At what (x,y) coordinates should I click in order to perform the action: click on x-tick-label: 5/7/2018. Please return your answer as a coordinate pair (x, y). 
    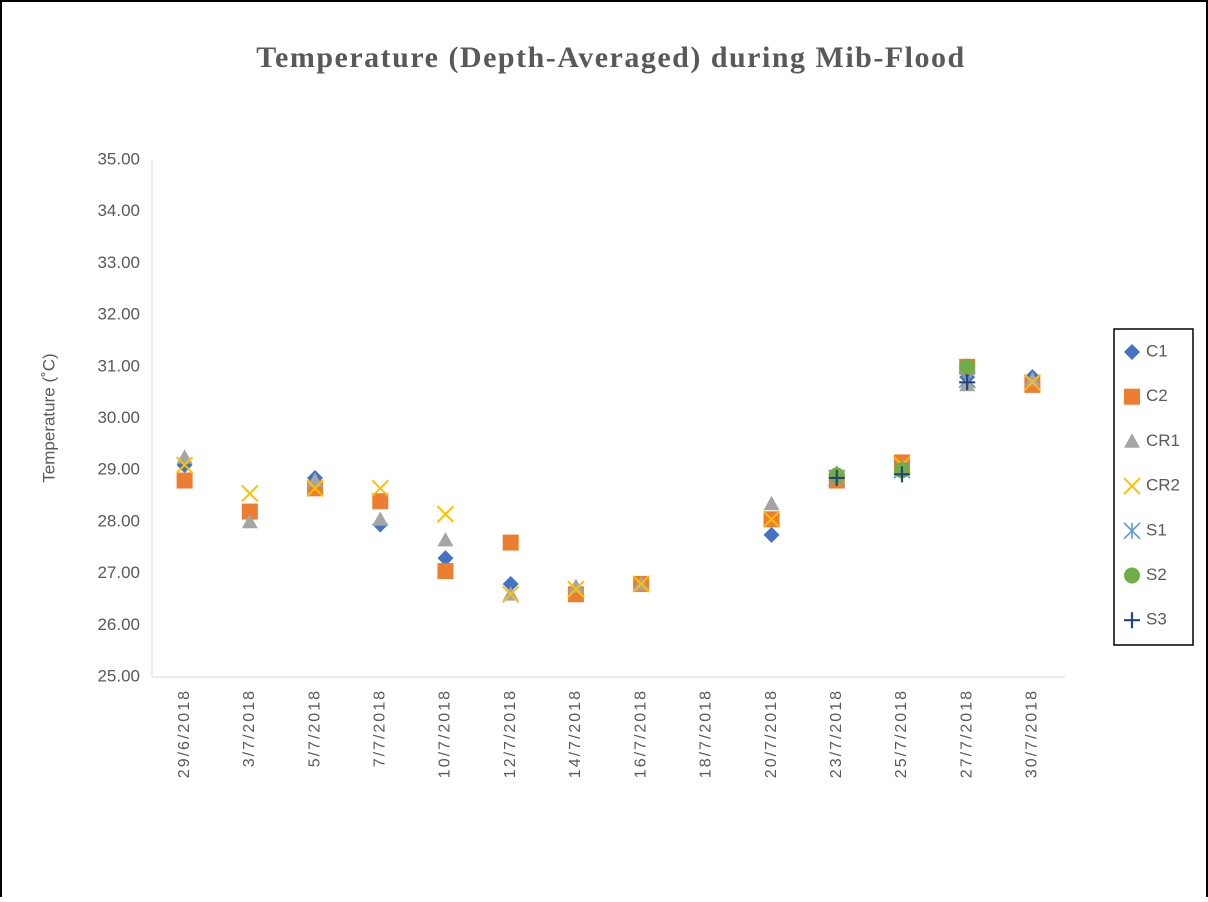
    Looking at the image, I should click on (314, 728).